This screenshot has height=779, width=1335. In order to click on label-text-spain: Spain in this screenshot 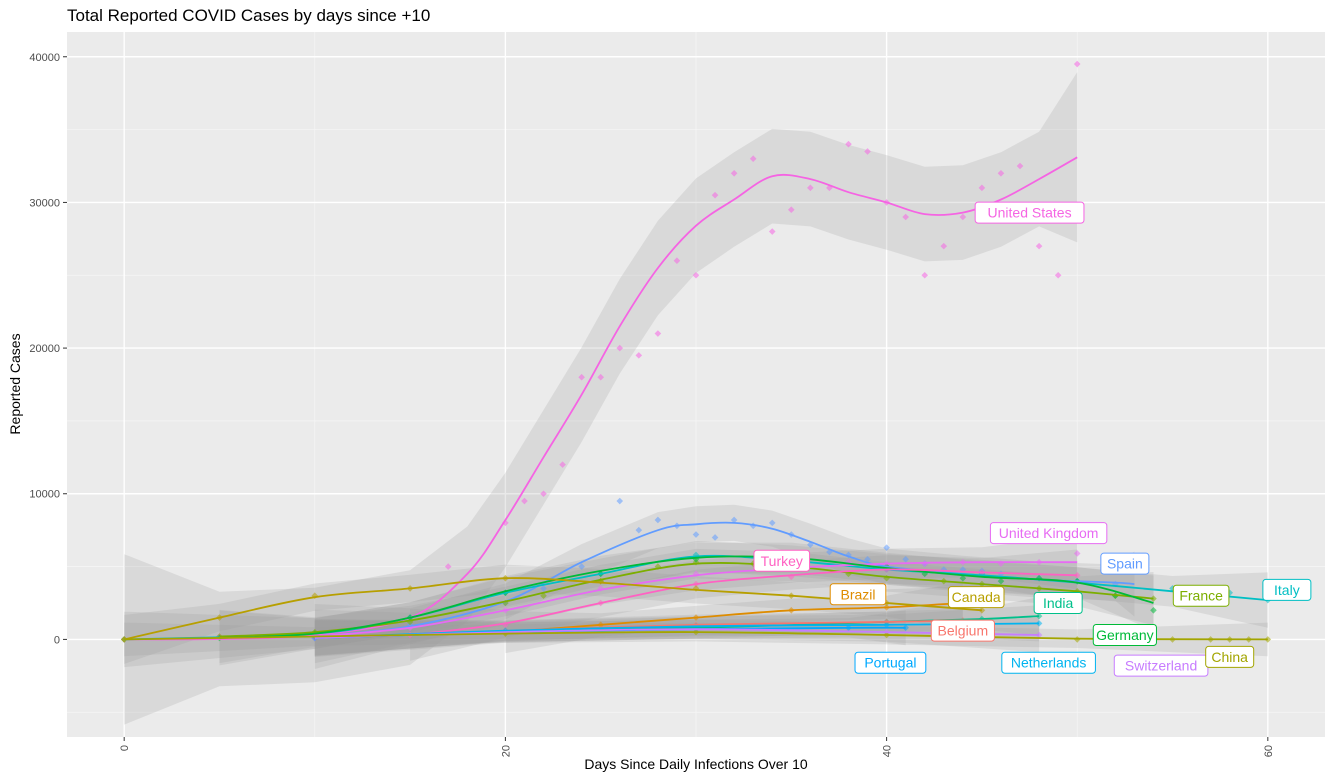, I will do `click(1125, 564)`.